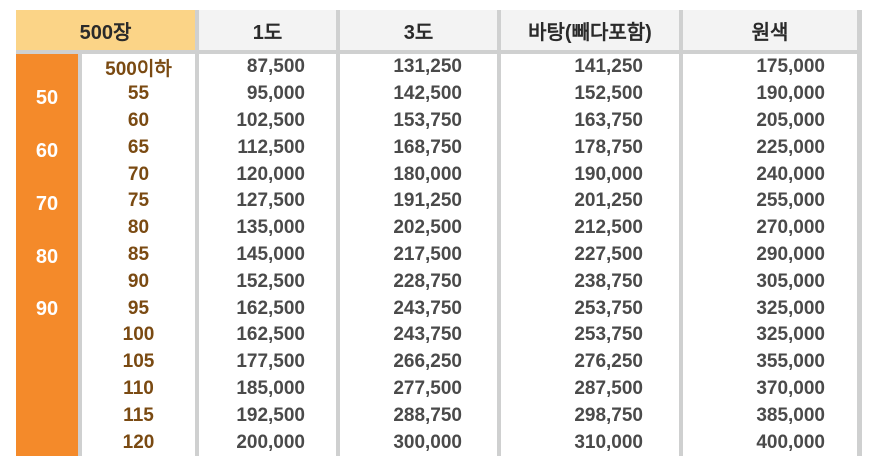  I want to click on price-value: 400,000, so click(790, 442).